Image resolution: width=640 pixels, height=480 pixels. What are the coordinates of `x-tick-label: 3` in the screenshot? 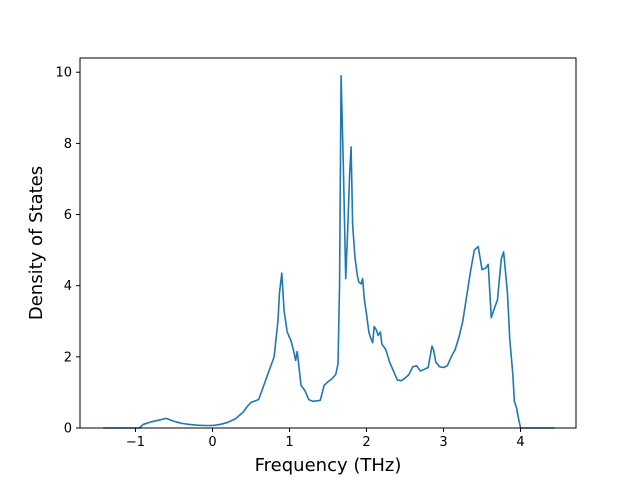 It's located at (443, 442).